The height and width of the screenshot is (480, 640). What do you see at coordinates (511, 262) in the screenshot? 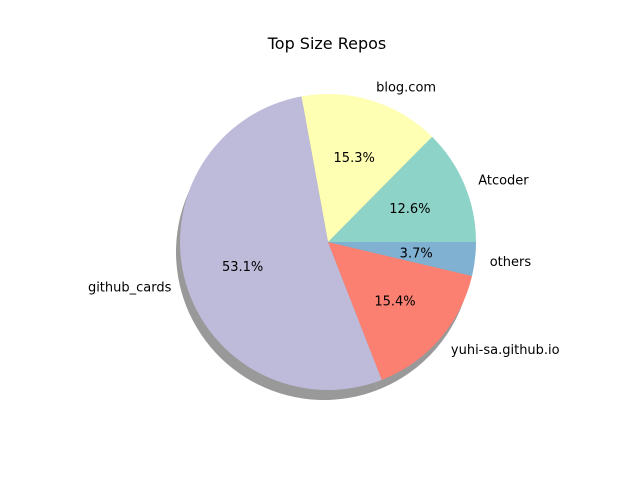
I see `slice-label-others: others` at bounding box center [511, 262].